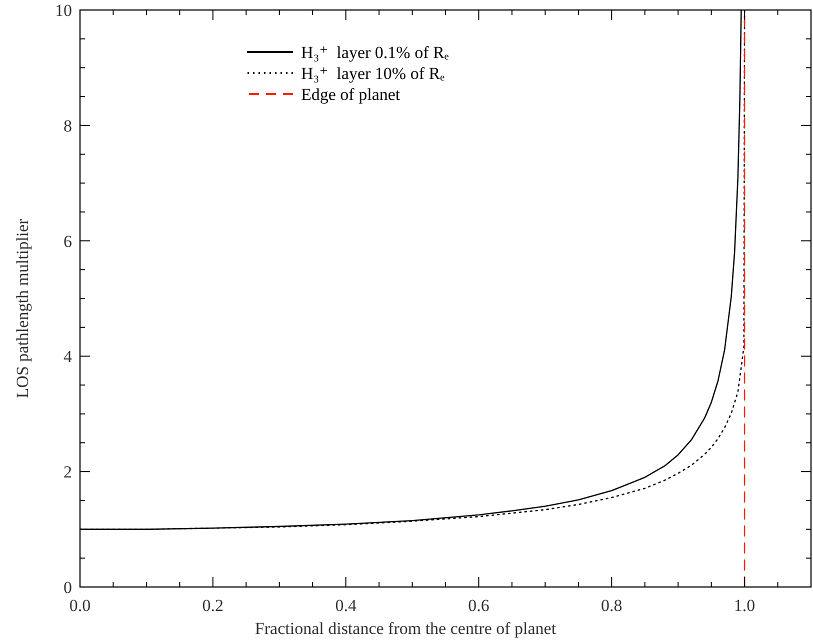  I want to click on x-tick-label: 0.2, so click(213, 605).